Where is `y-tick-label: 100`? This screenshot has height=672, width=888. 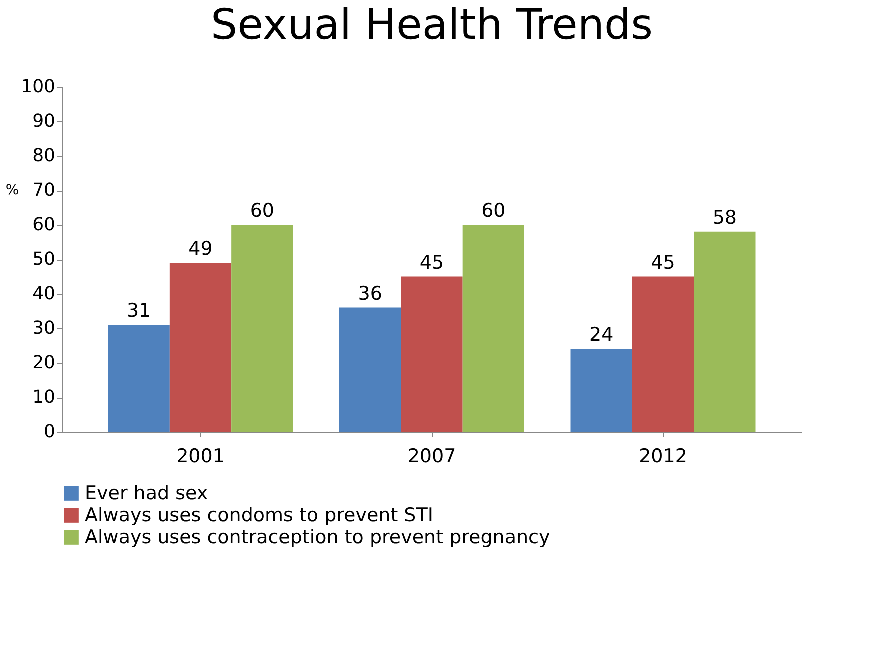 y-tick-label: 100 is located at coordinates (38, 87).